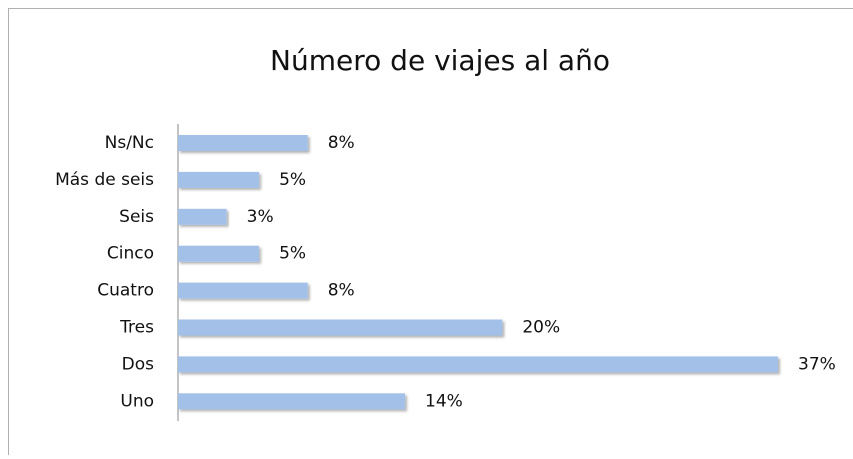 This screenshot has width=853, height=459. Describe the element at coordinates (104, 180) in the screenshot. I see `y-tick-label: Más de seis` at that location.